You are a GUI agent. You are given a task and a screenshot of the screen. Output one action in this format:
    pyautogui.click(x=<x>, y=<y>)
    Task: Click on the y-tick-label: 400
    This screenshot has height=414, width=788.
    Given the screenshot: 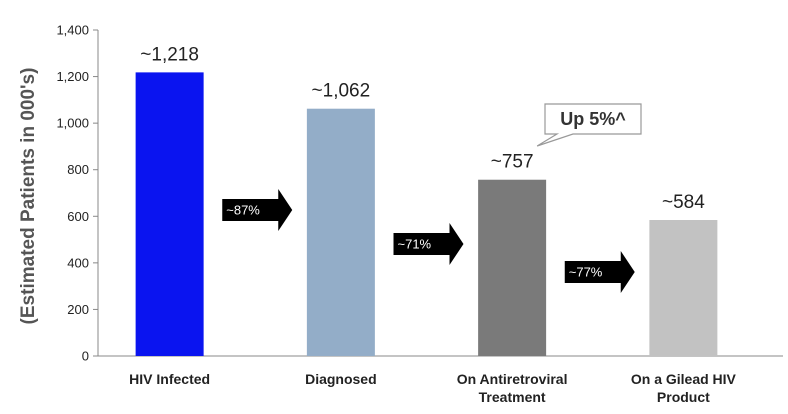 What is the action you would take?
    pyautogui.click(x=78, y=262)
    